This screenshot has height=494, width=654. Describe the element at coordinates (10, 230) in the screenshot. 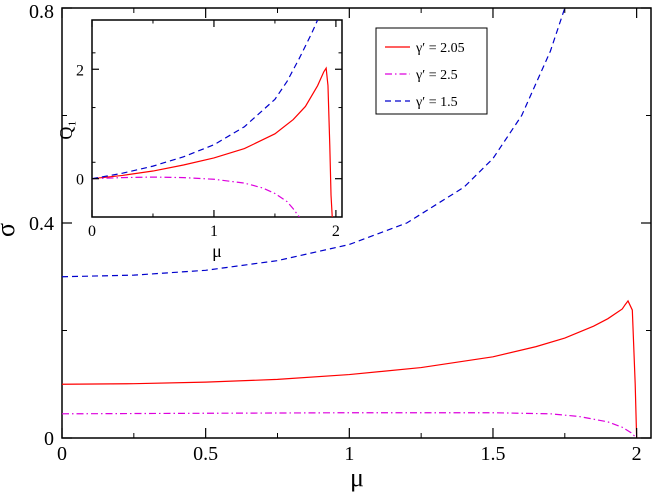

I see `main-ylabel: σ` at that location.